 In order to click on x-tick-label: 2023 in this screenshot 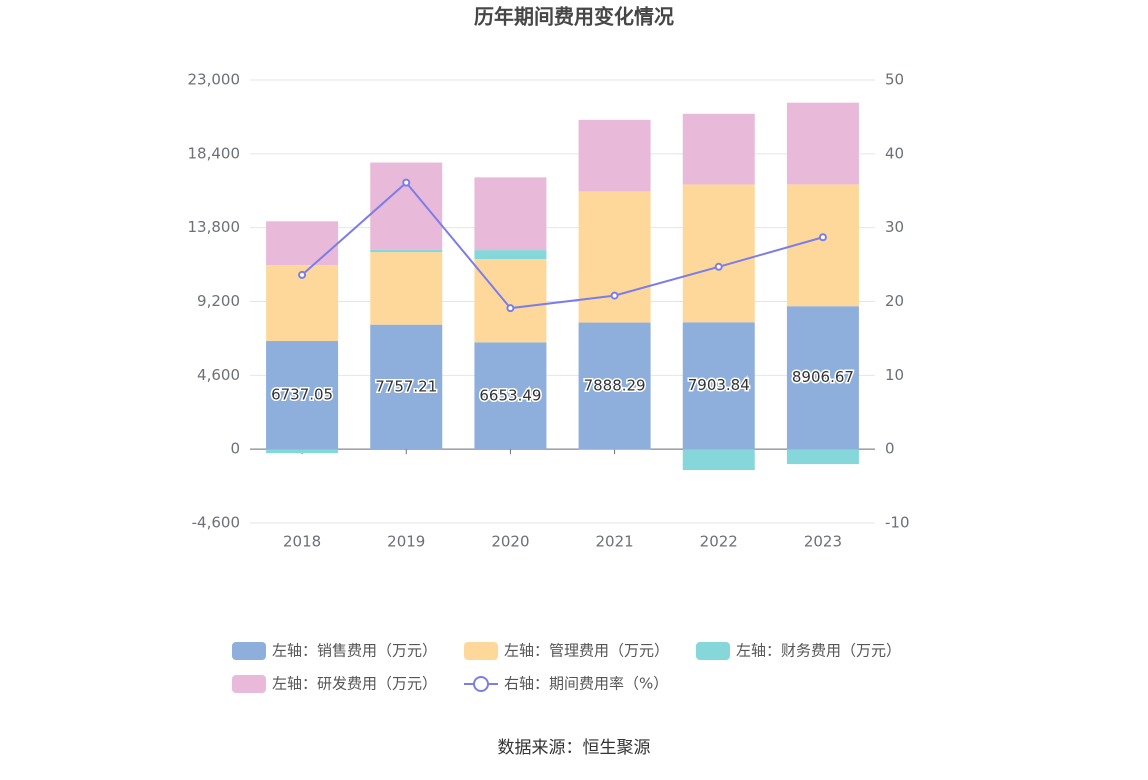, I will do `click(823, 542)`.